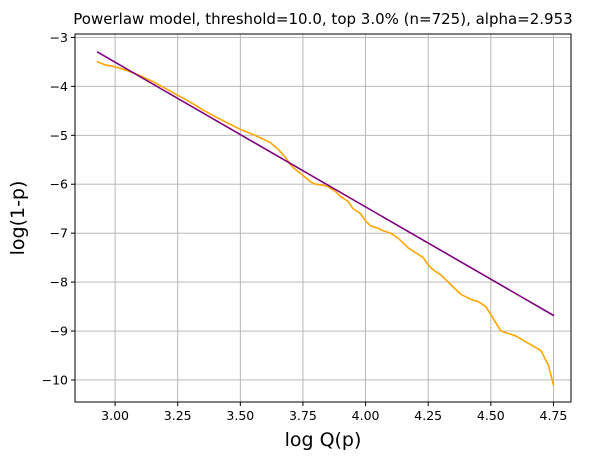 This screenshot has height=461, width=608. I want to click on x-tick-label: 4.75, so click(554, 415).